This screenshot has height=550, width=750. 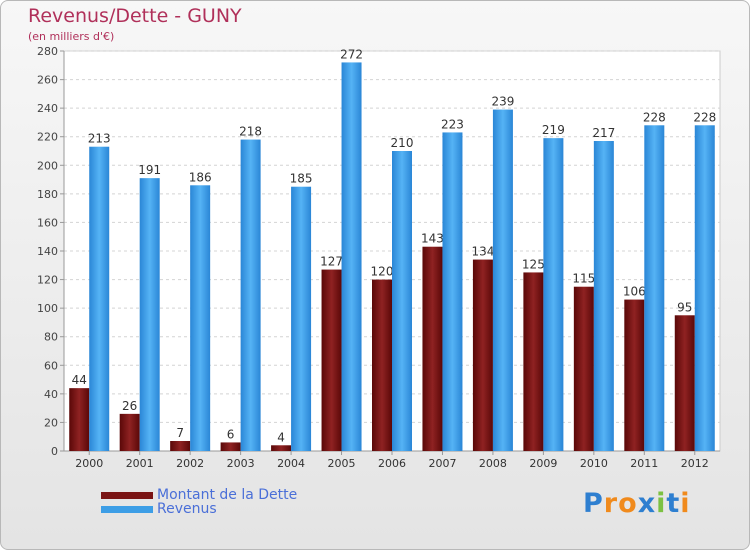 I want to click on x-tick-label: 2012, so click(x=695, y=463).